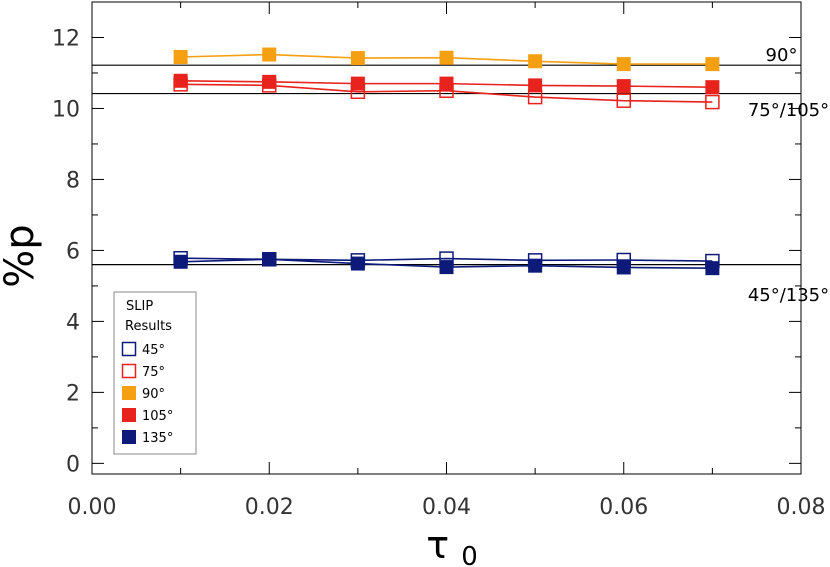 The width and height of the screenshot is (830, 567). I want to click on legend-items: 45° 75° 90° 105° 135°, so click(147, 393).